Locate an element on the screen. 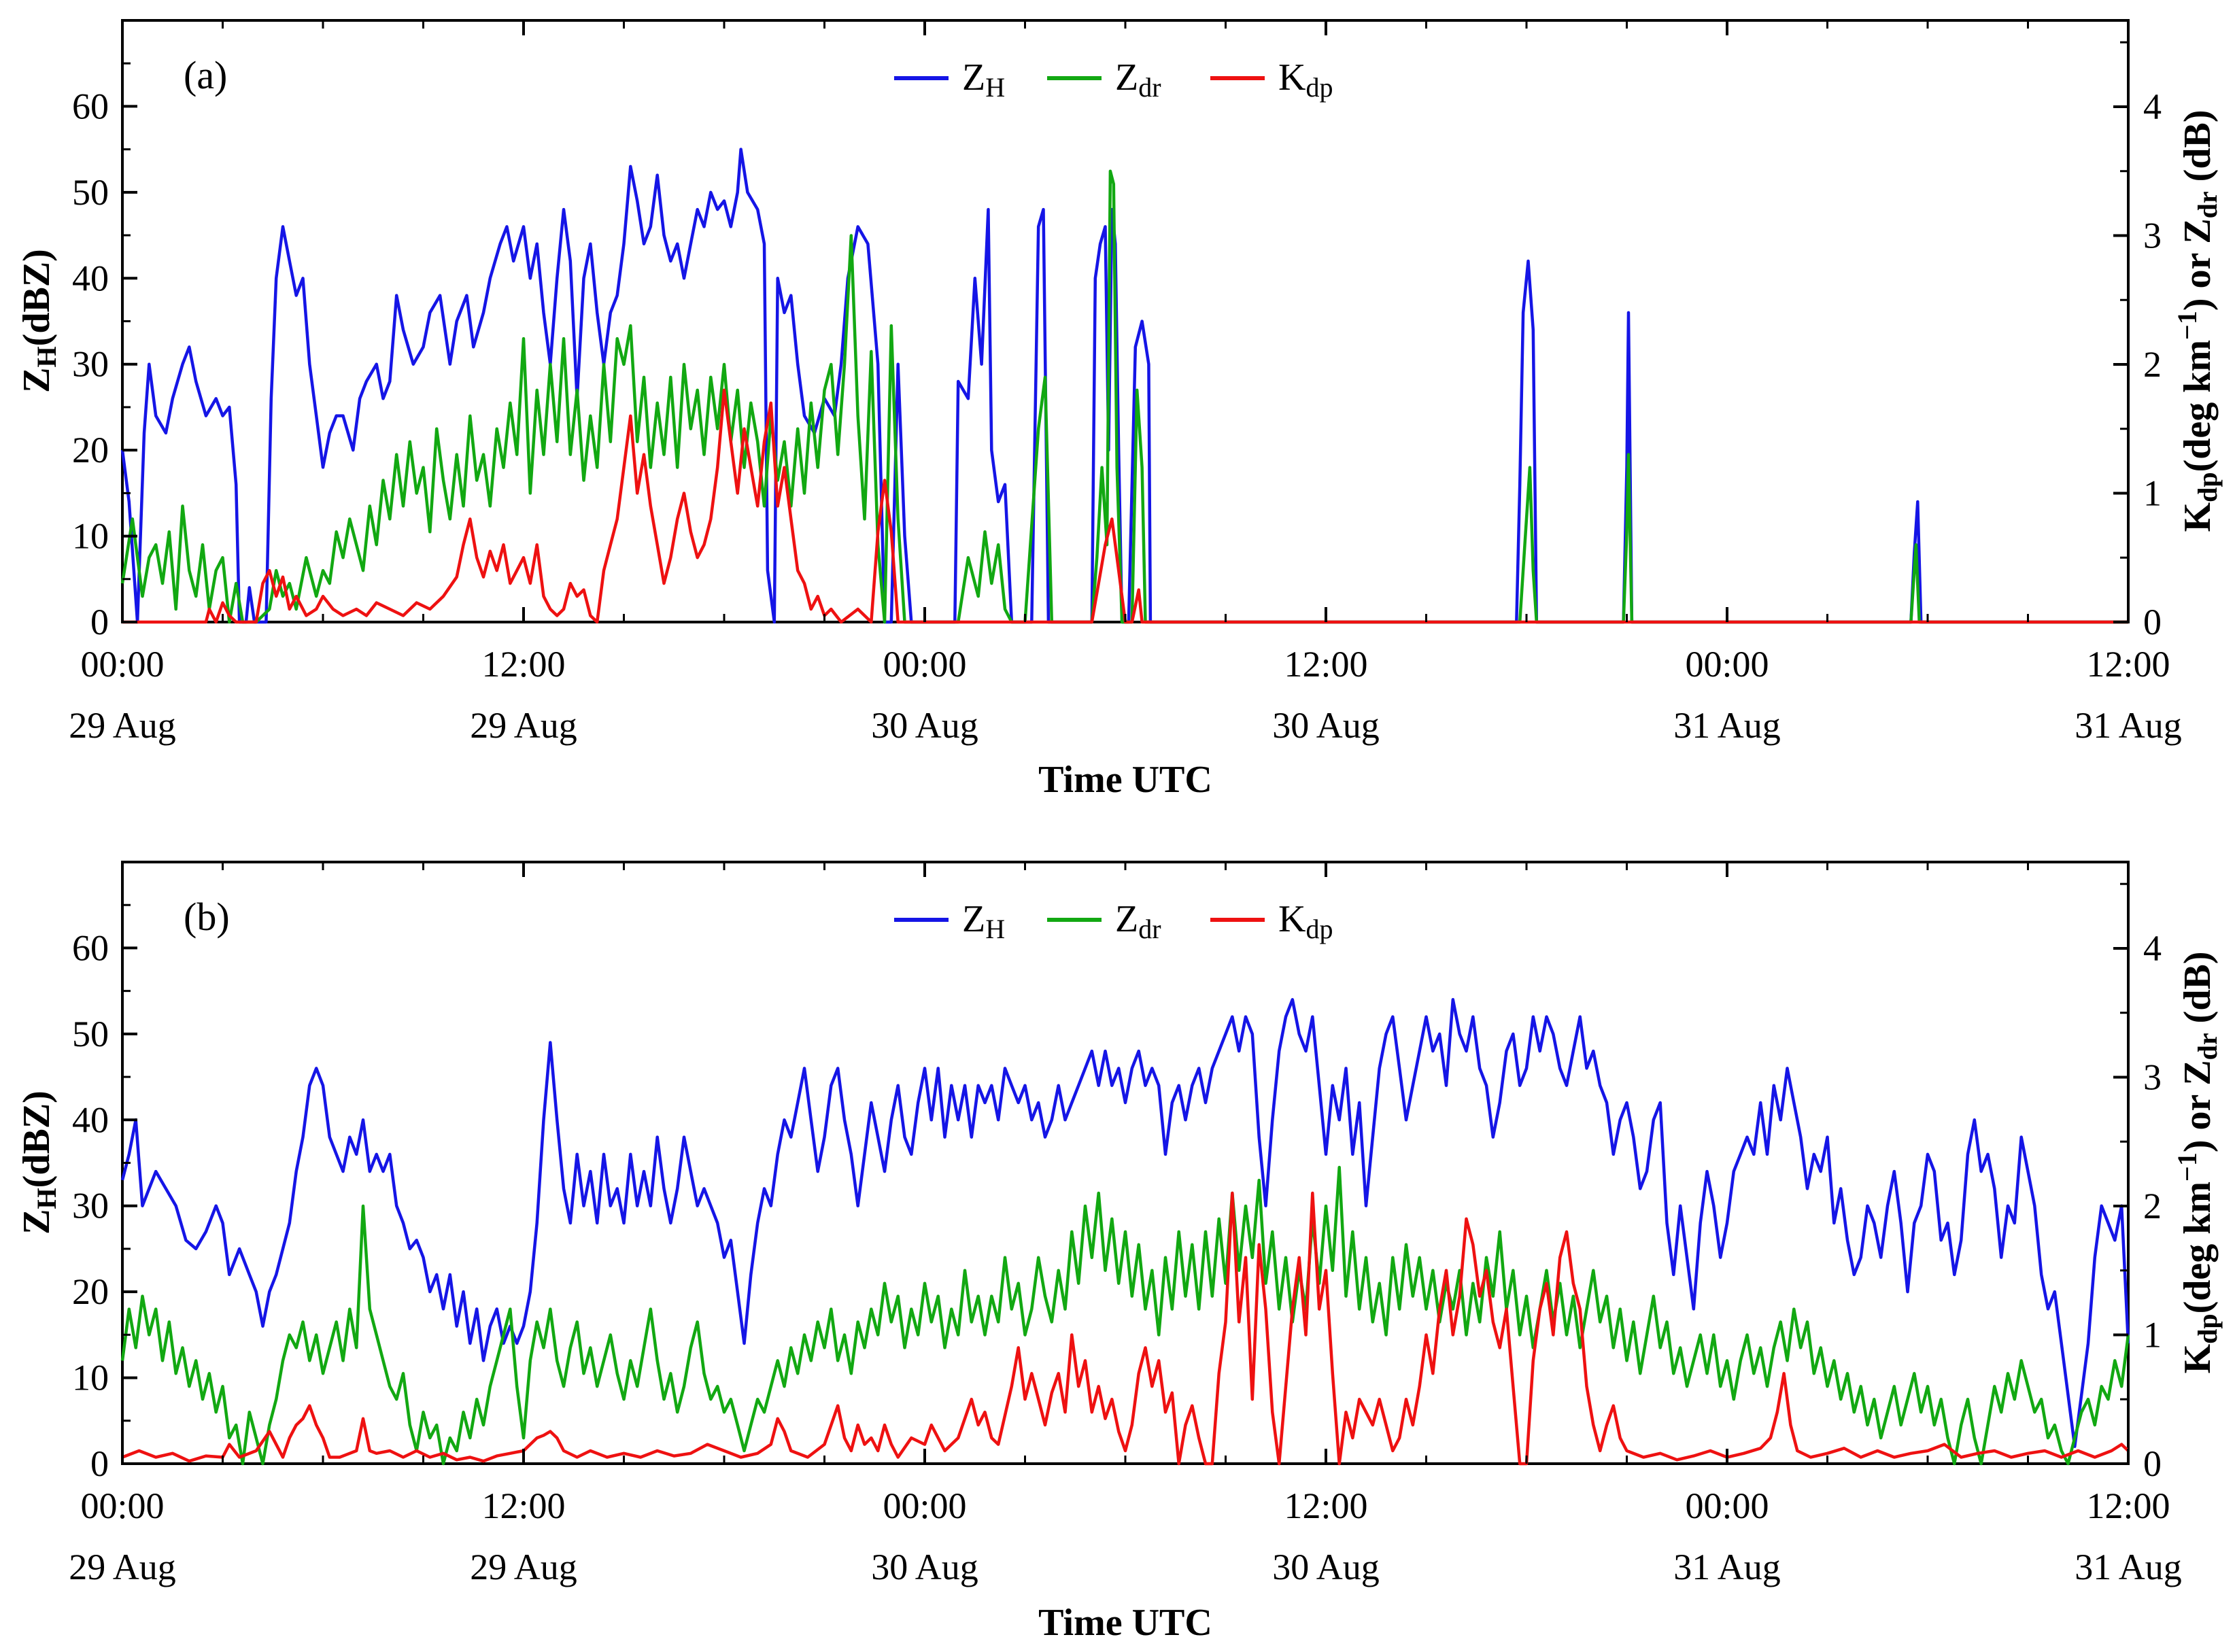 This screenshot has height=1652, width=2235. panel-label: (b) is located at coordinates (207, 917).